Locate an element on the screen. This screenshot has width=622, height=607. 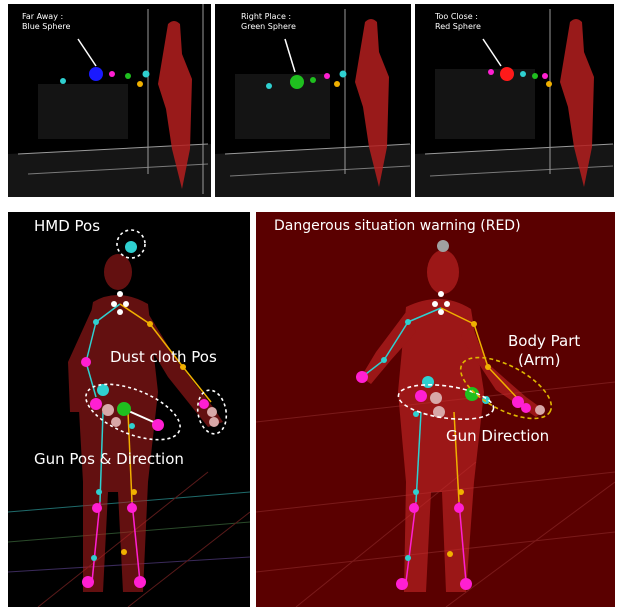
far-away-caption: Far Away : Blue Sphere is located at coordinates (46, 22).